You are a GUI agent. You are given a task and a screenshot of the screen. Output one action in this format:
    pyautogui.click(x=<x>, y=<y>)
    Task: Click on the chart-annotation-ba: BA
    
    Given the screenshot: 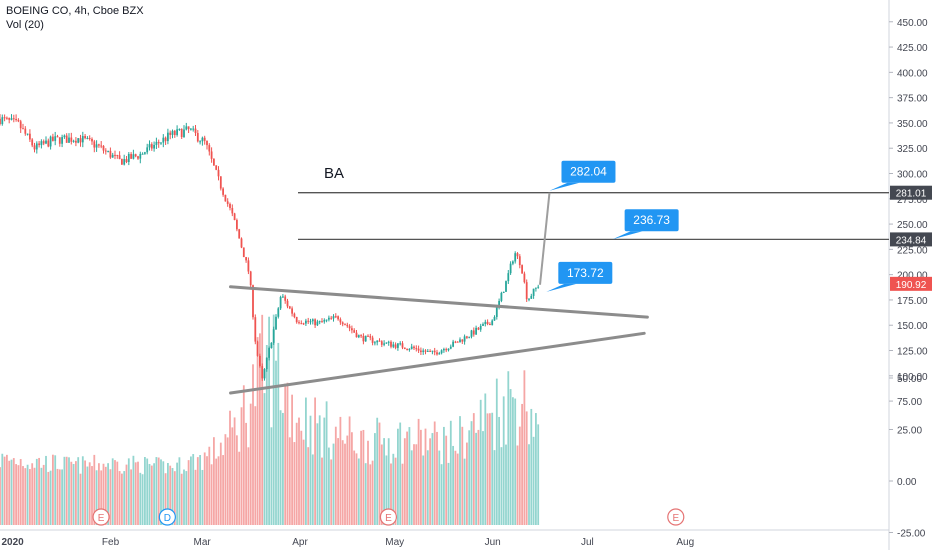 What is the action you would take?
    pyautogui.click(x=334, y=173)
    